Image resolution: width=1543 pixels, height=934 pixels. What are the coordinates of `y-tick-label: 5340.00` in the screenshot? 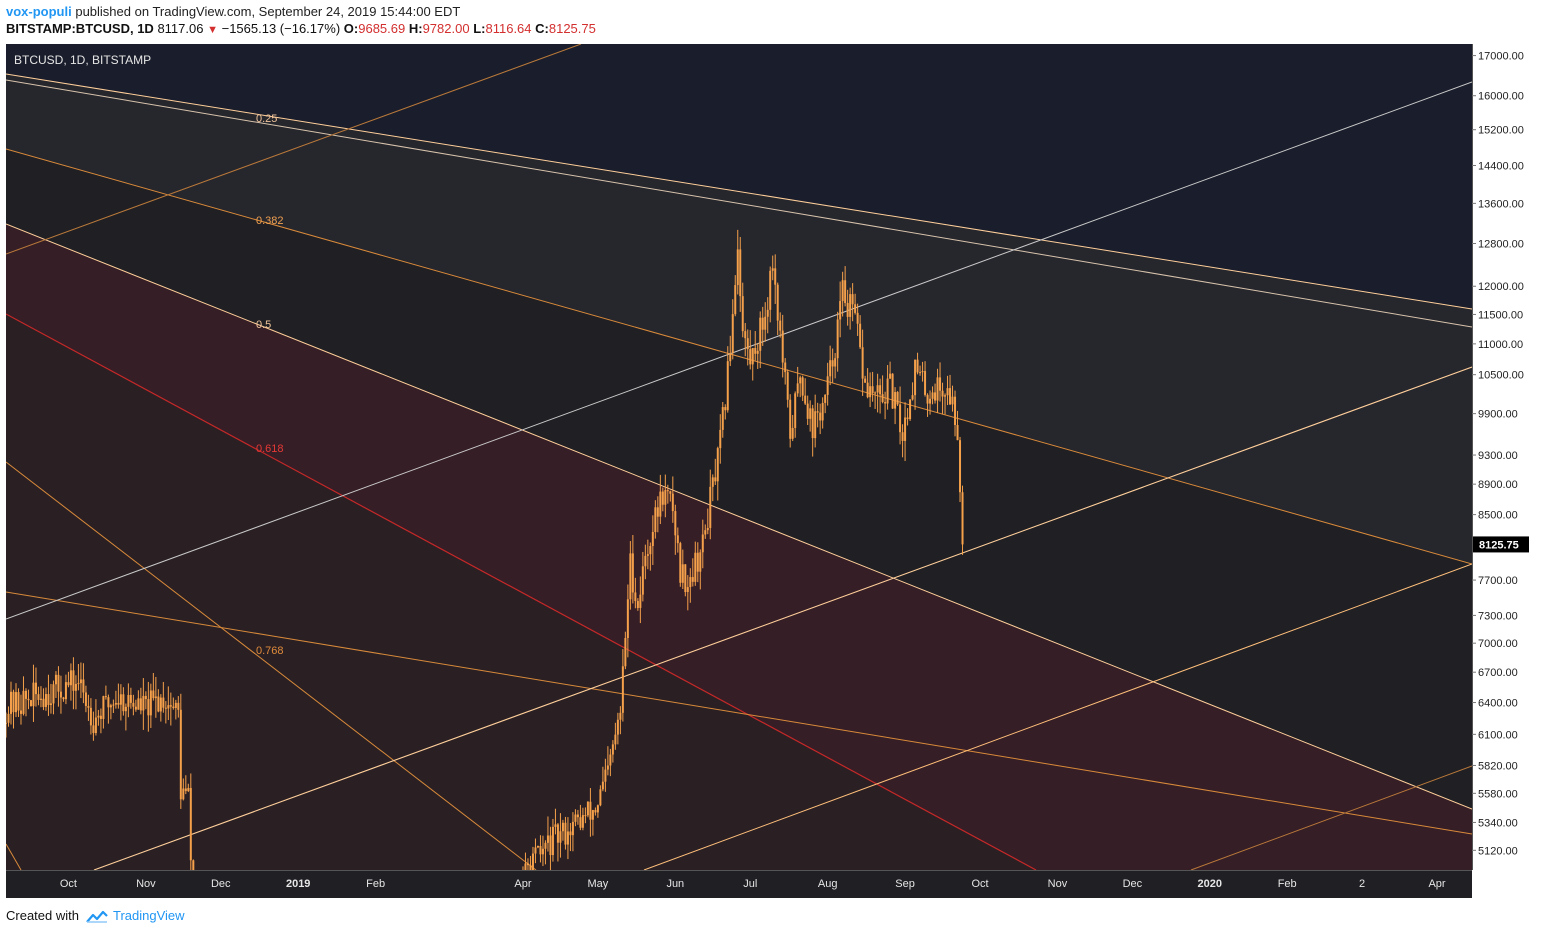 It's located at (1498, 823).